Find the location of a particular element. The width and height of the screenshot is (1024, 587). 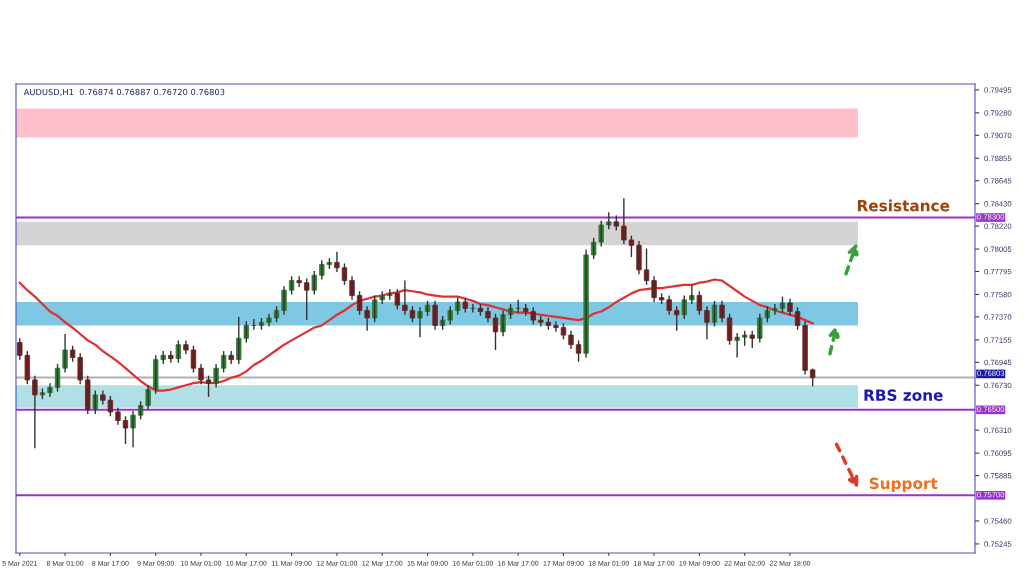

ref-line-label: Resistance is located at coordinates (903, 205).